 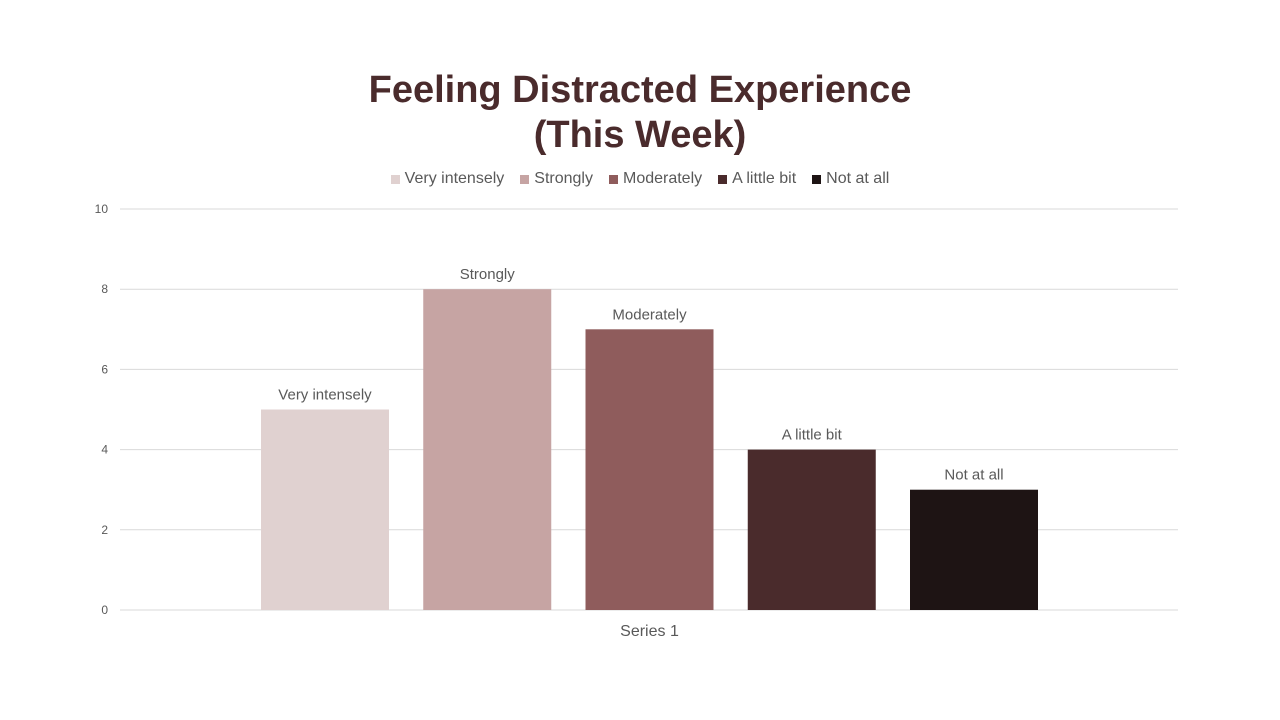 What do you see at coordinates (488, 274) in the screenshot?
I see `data-label: Strongly` at bounding box center [488, 274].